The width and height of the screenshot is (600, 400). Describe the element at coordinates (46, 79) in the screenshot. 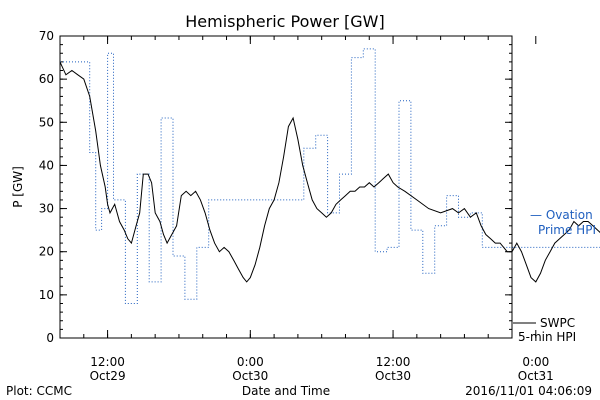

I see `y-tick-label-60: 60` at that location.